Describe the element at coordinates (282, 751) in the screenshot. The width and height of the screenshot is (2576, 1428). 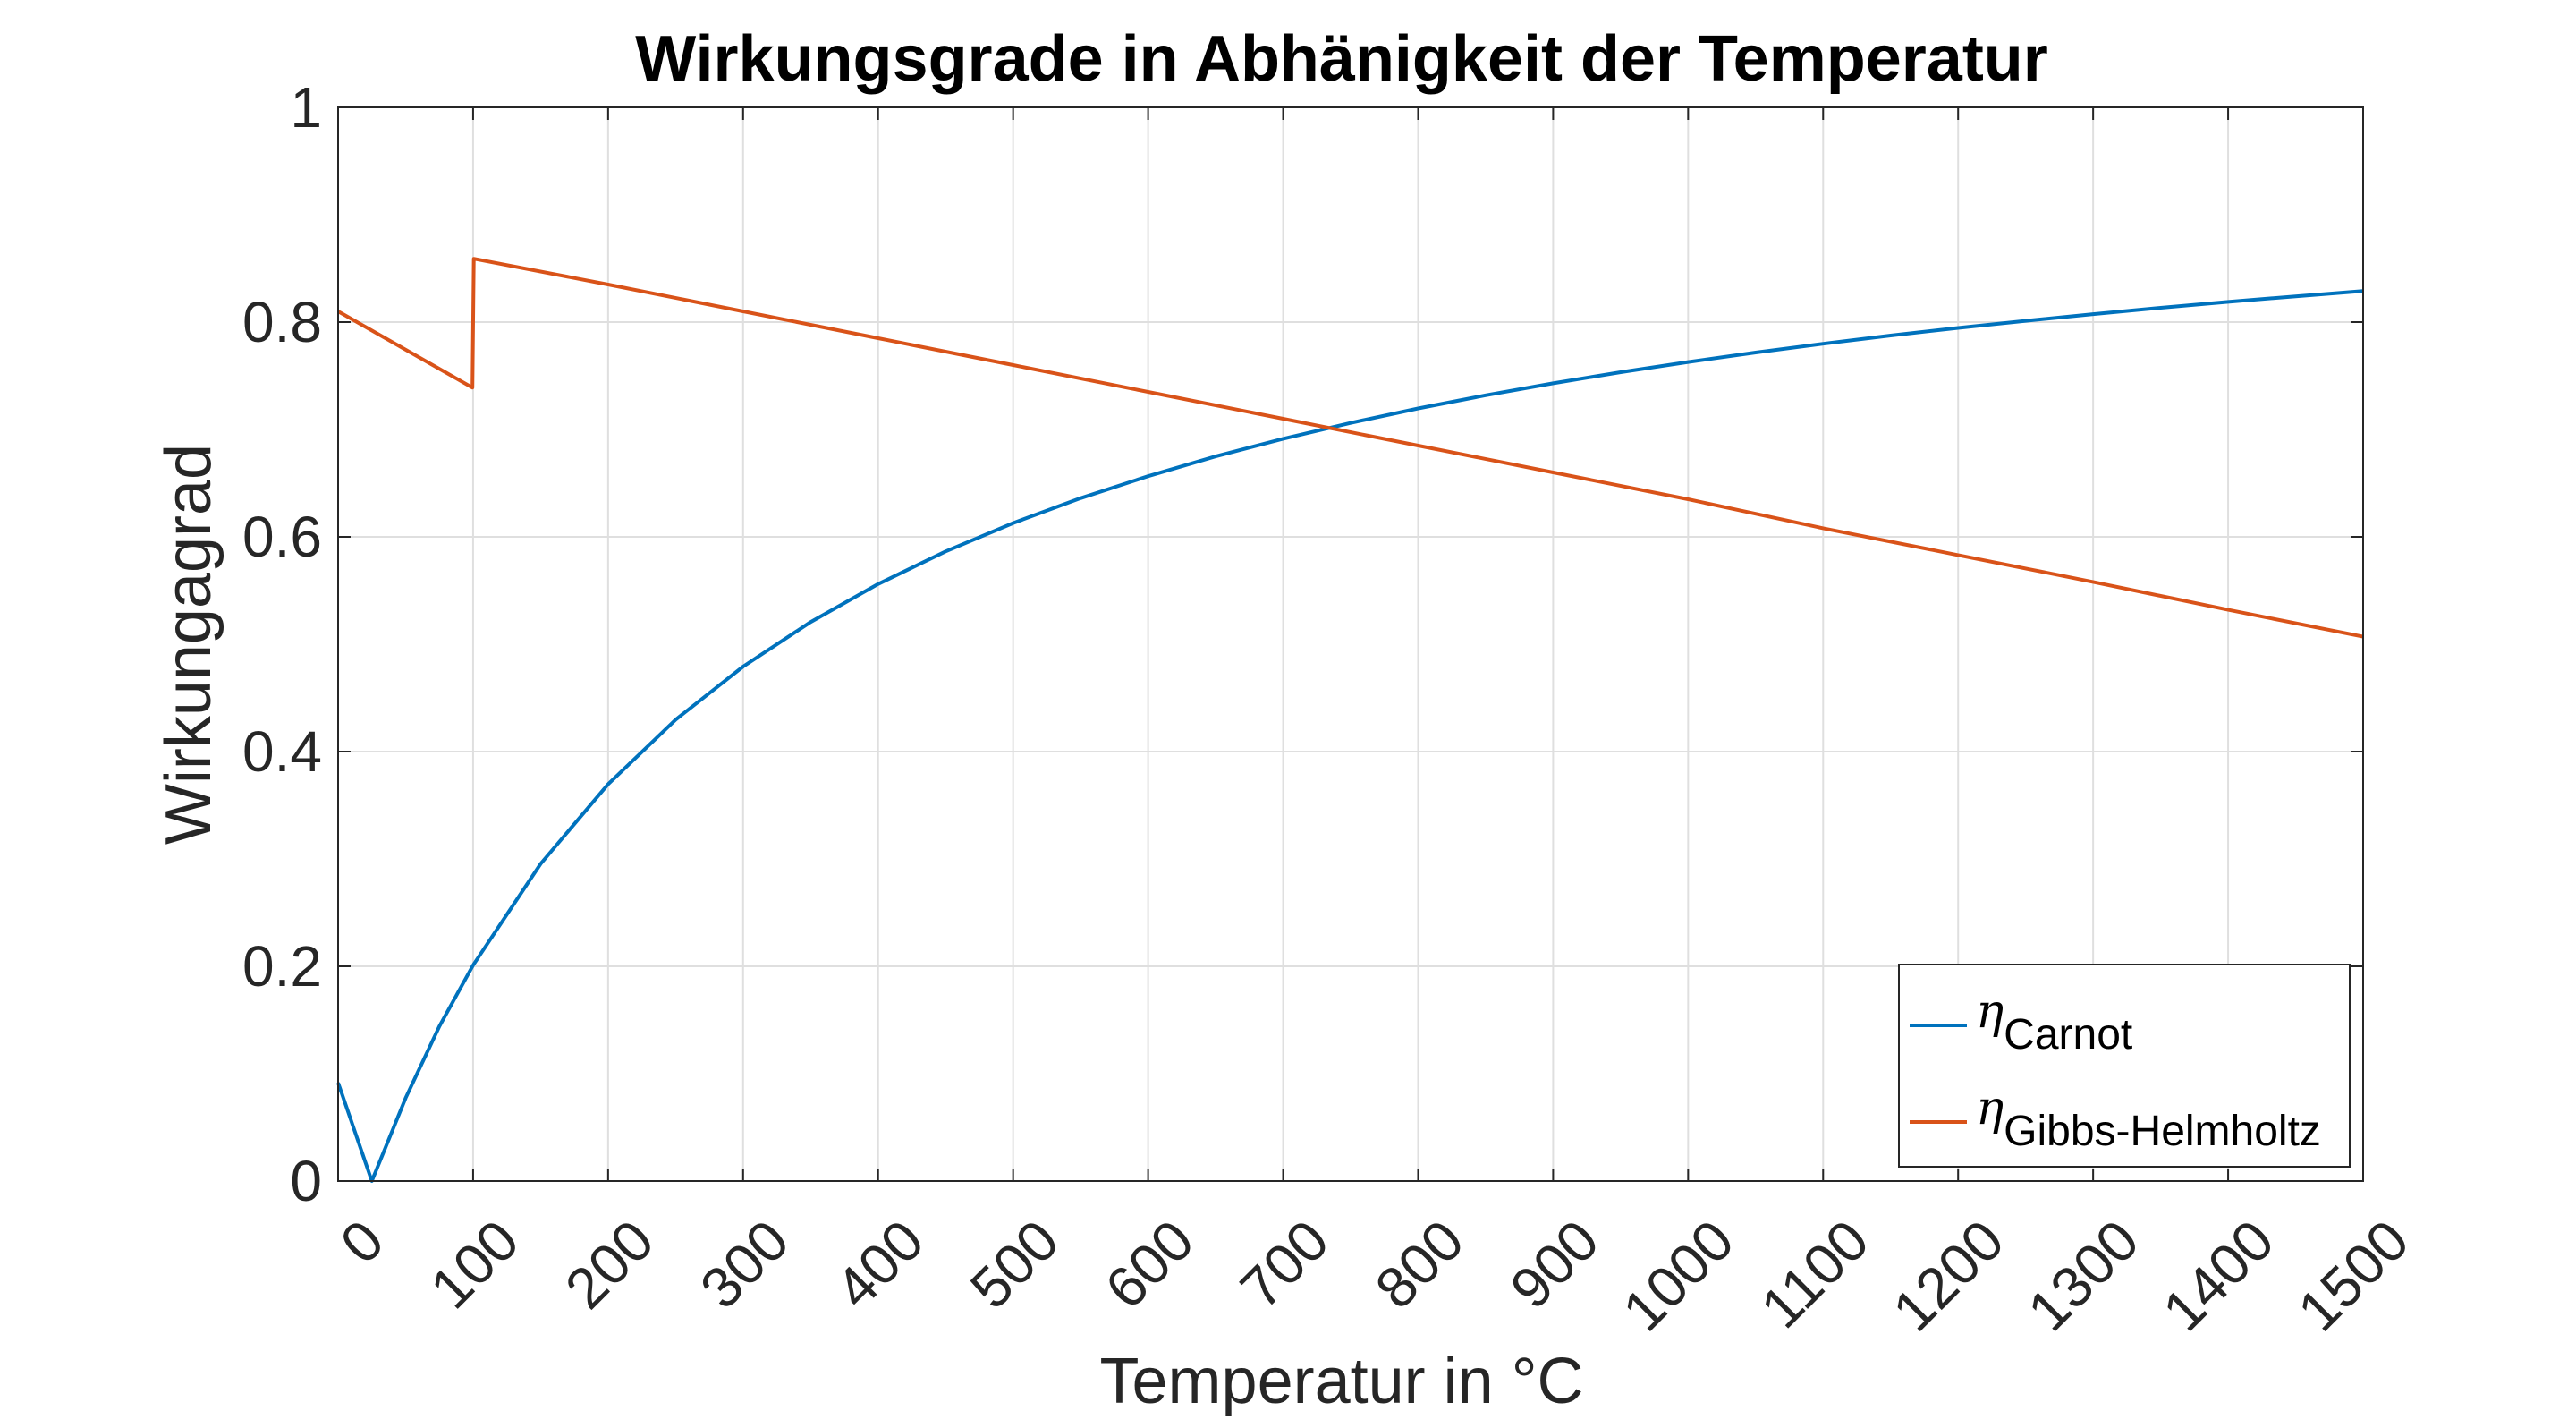
I see `y-tick-label: 0.4` at that location.